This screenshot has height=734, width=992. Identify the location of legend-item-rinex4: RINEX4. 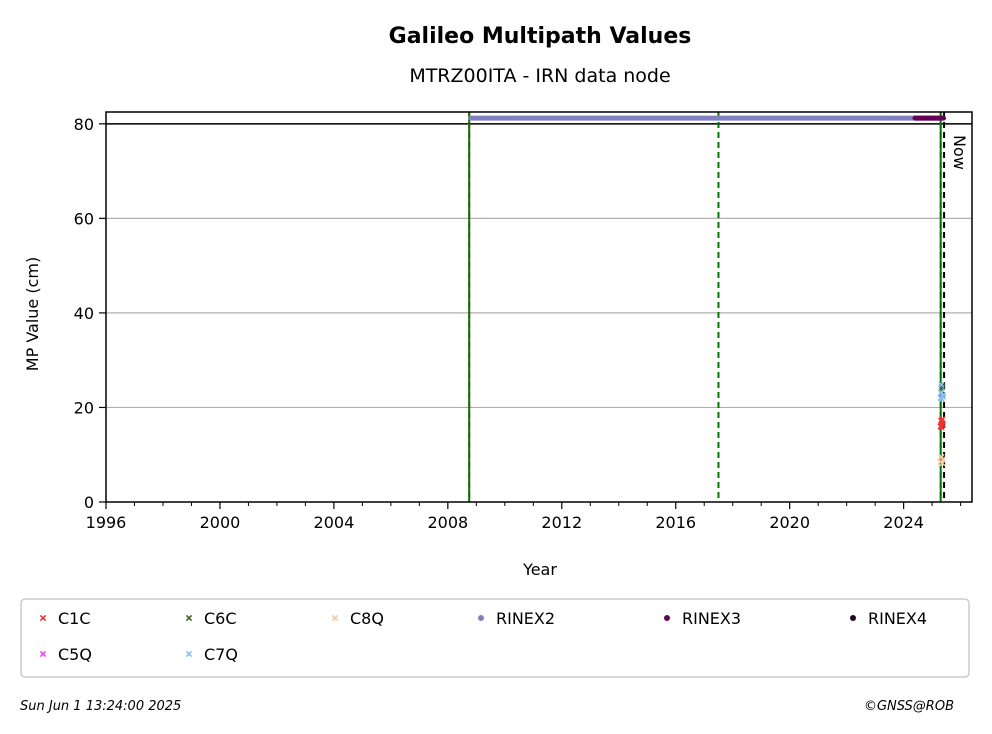
(888, 618).